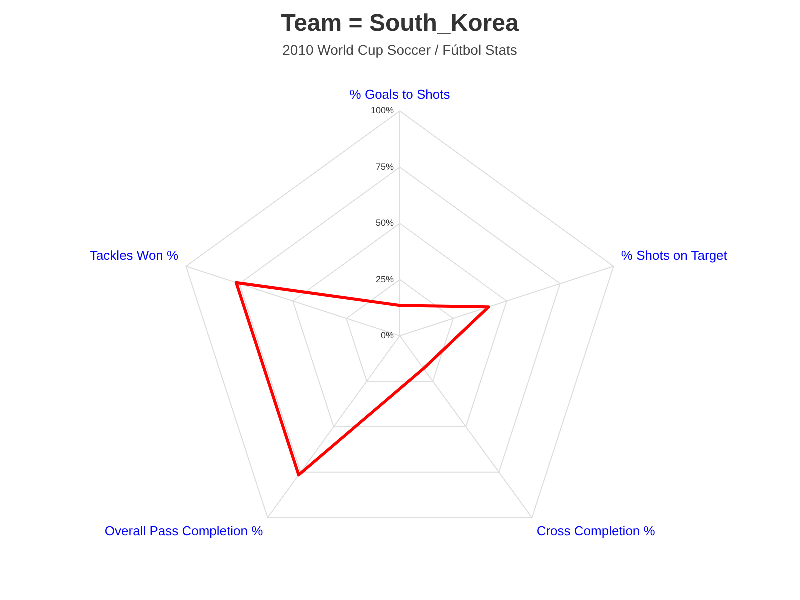 This screenshot has height=600, width=800. What do you see at coordinates (382, 111) in the screenshot?
I see `y-tick-label: 100%` at bounding box center [382, 111].